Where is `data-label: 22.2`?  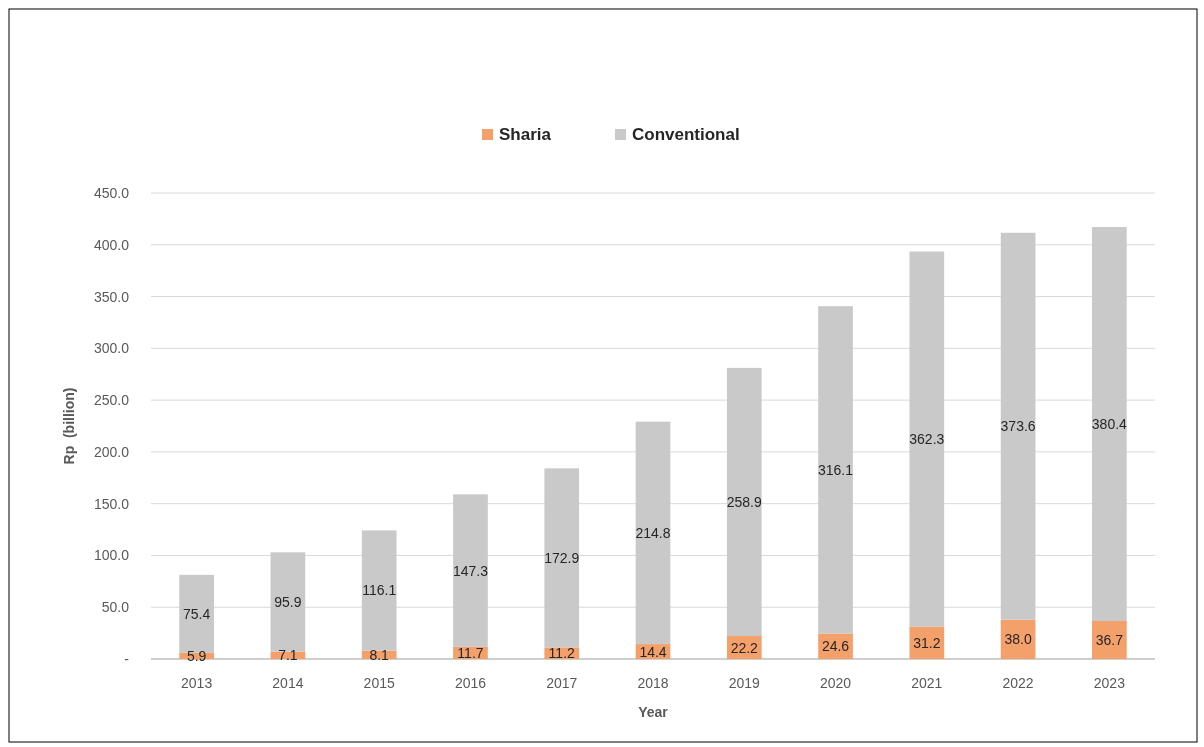
data-label: 22.2 is located at coordinates (744, 647).